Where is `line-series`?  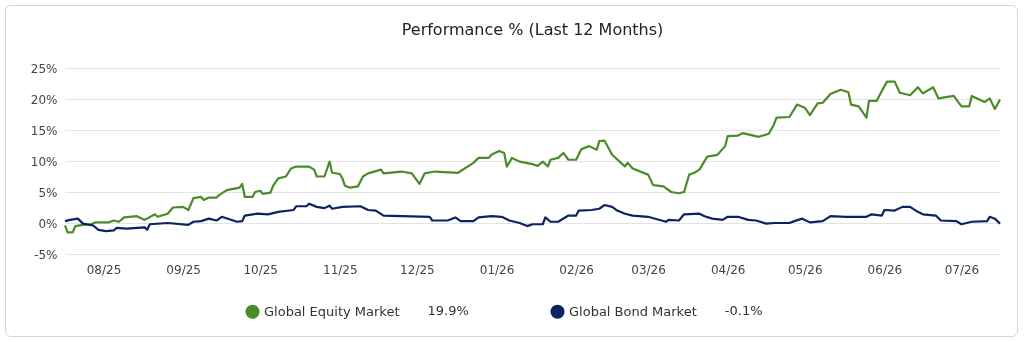
line-series is located at coordinates (532, 217).